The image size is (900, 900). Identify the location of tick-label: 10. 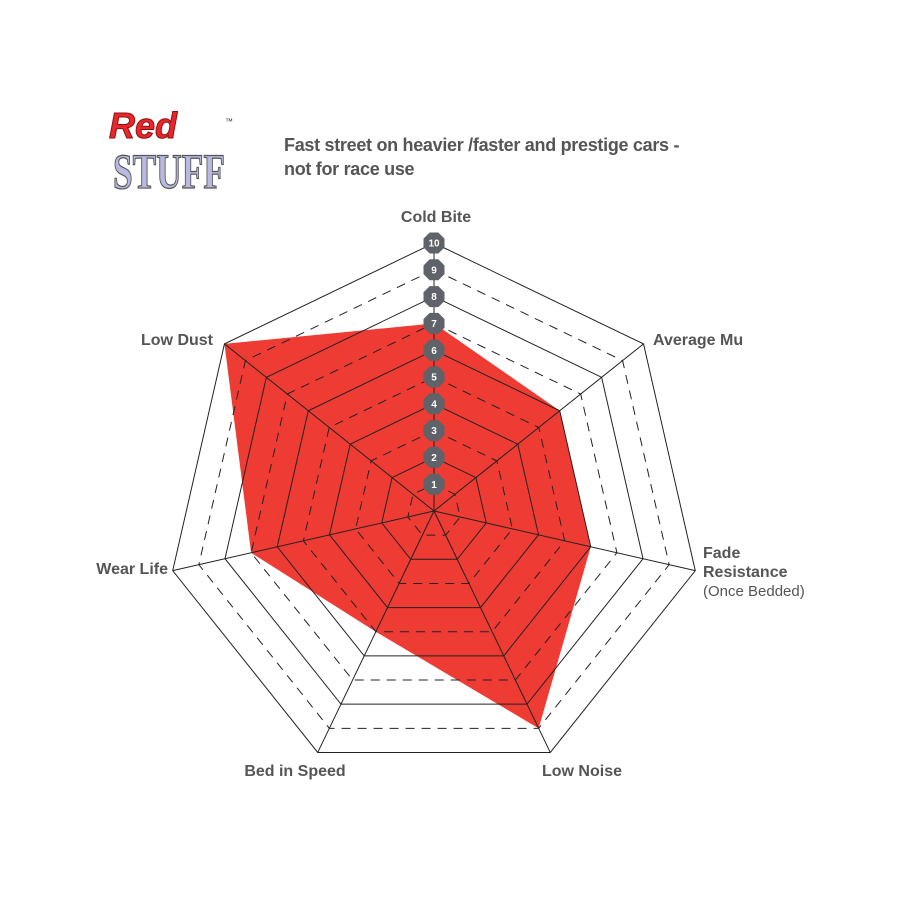
(434, 244).